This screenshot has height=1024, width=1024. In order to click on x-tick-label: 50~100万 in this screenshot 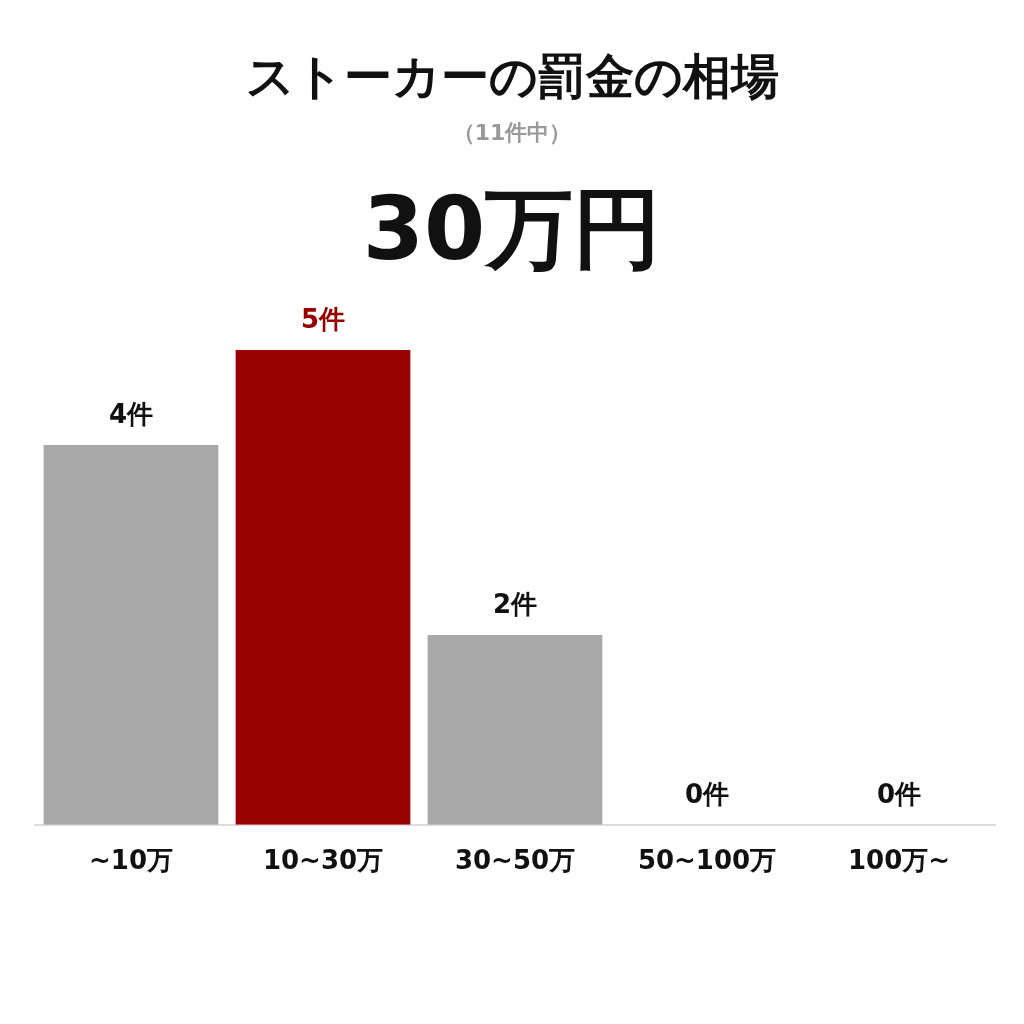, I will do `click(707, 860)`.